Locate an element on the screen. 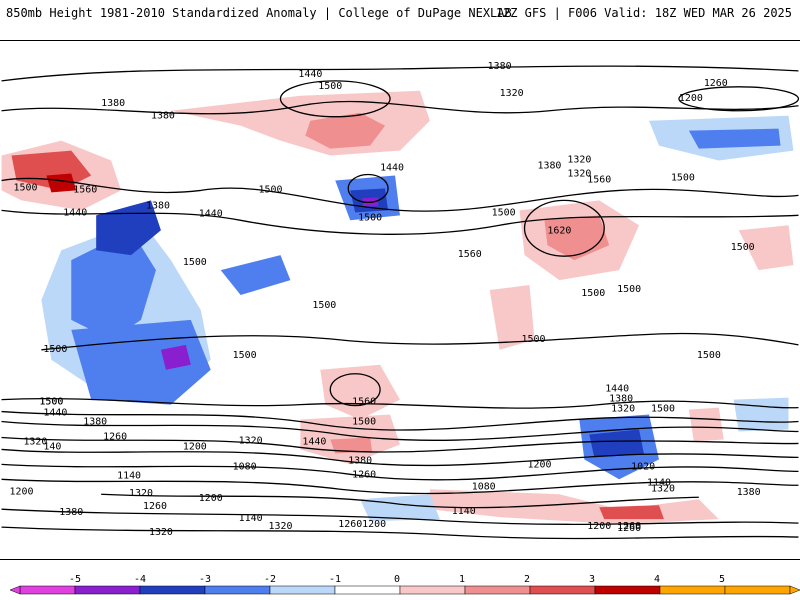 The height and width of the screenshot is (600, 800). anomaly-neg-south-indian is located at coordinates (761, 414).